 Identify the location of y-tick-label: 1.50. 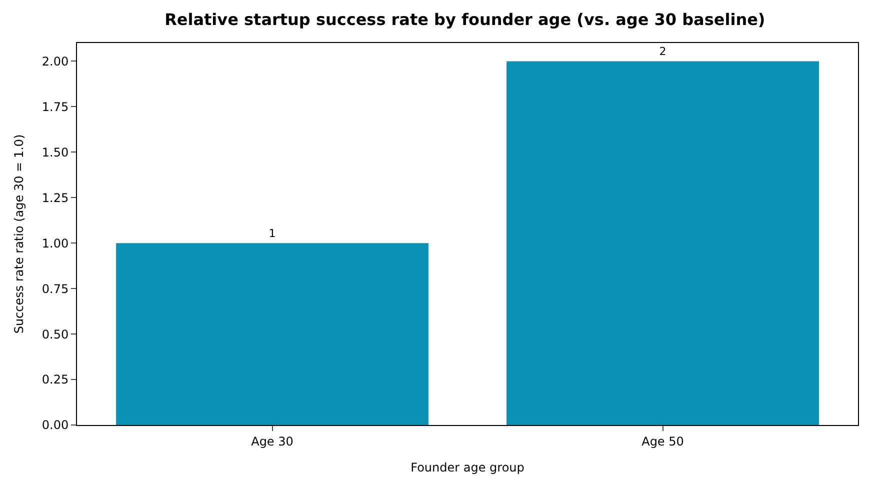
(55, 152).